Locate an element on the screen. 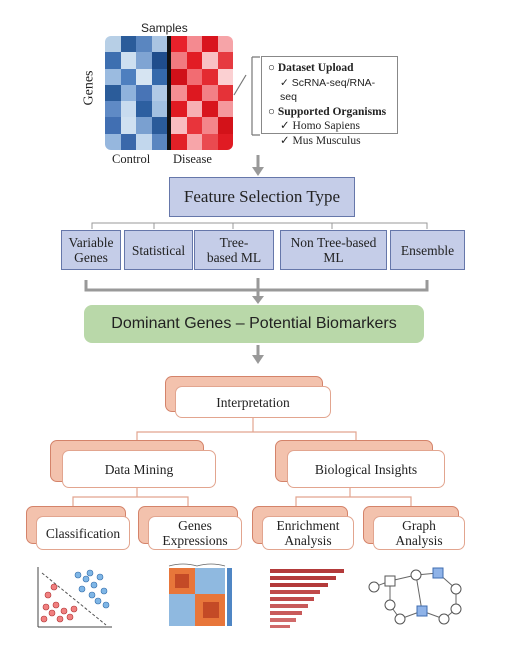 The width and height of the screenshot is (513, 662). supported-organisms-label: Supported Organisms is located at coordinates (332, 111).